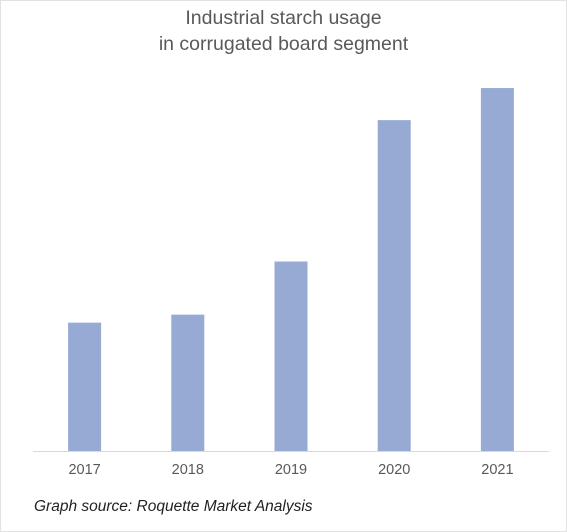 This screenshot has width=567, height=532. What do you see at coordinates (291, 356) in the screenshot?
I see `bar-2019` at bounding box center [291, 356].